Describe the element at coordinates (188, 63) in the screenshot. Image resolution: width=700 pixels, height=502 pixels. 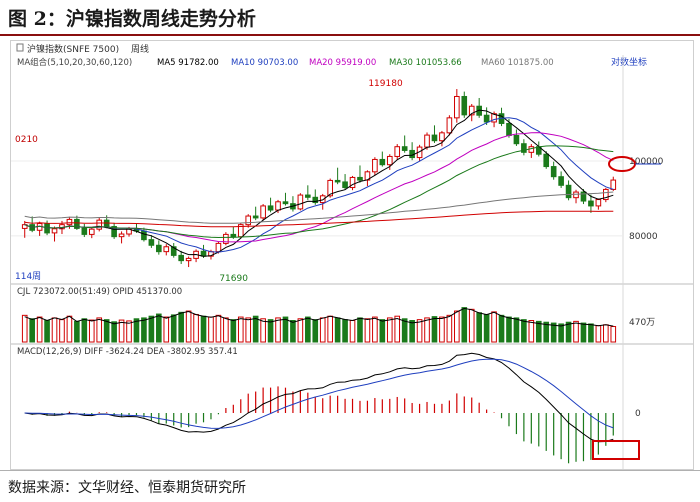
I see `ma5-legend: MA5 91782.00` at that location.